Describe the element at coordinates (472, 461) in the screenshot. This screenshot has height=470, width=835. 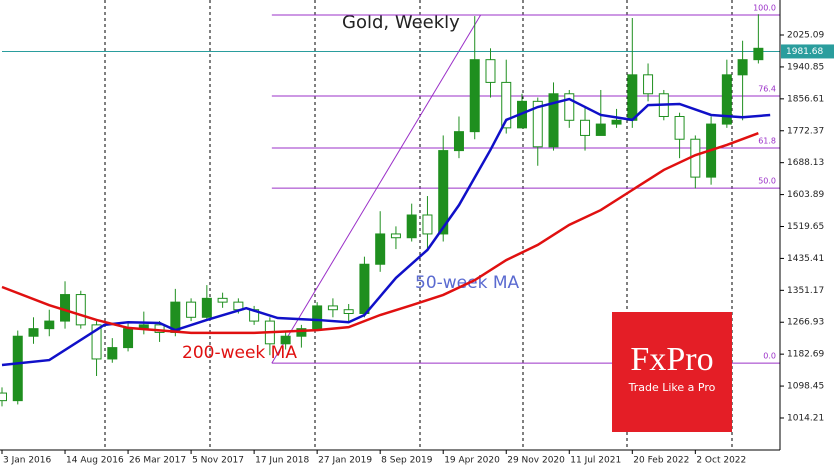
I see `x-tick-label: 19 Apr 2020` at that location.